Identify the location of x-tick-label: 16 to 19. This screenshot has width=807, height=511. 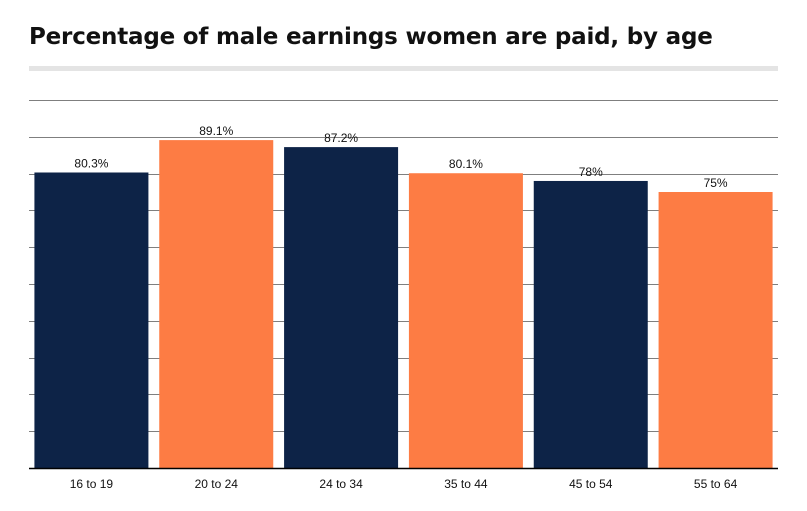
(92, 484).